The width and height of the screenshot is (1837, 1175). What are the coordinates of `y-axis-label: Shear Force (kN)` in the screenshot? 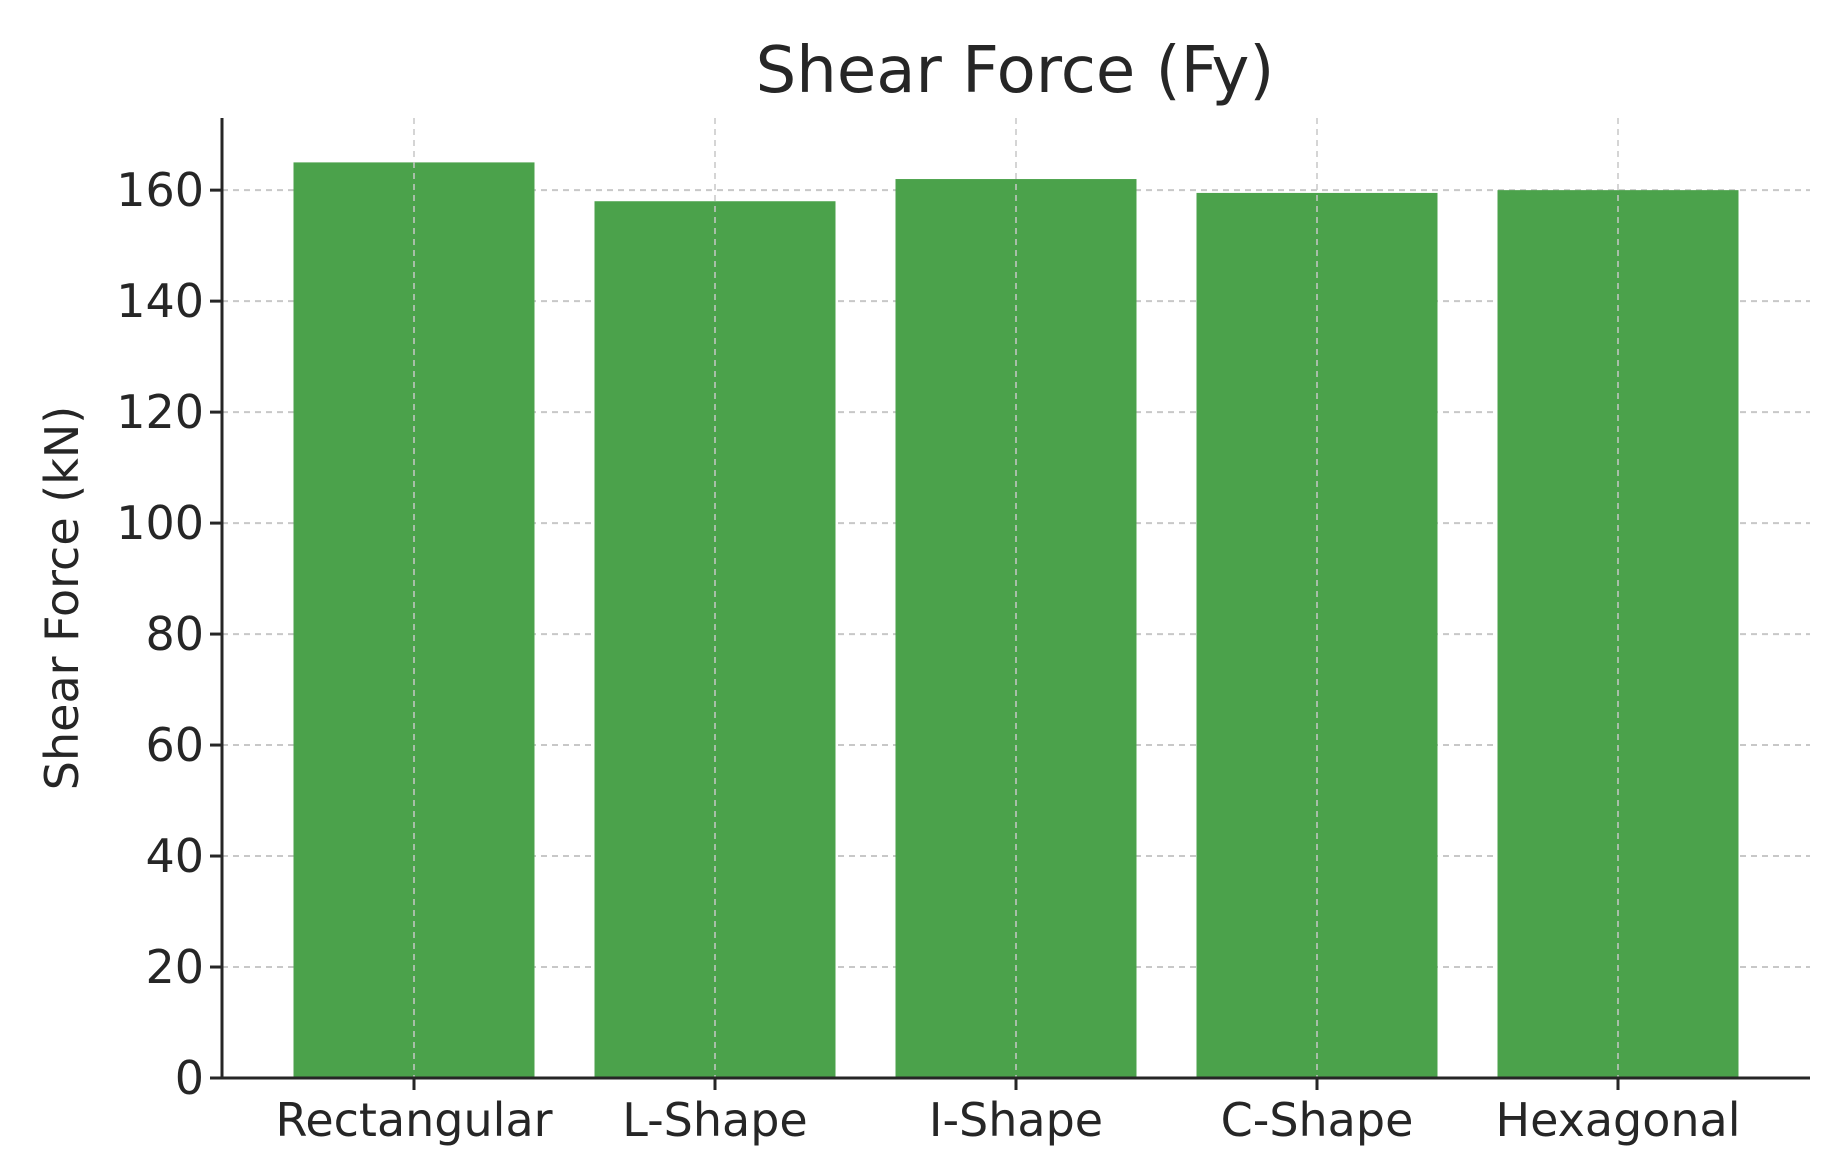 It's located at (62, 598).